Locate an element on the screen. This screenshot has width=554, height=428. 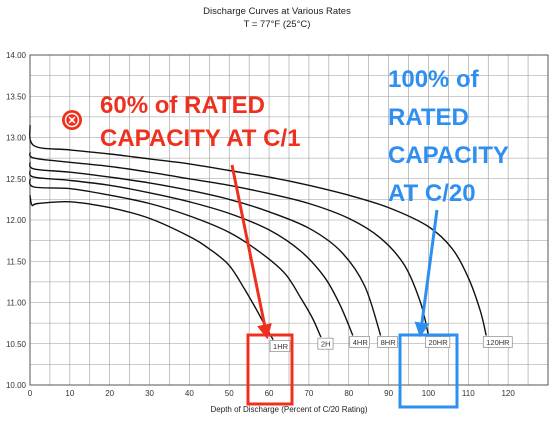
x-tick-label: 10 is located at coordinates (69, 393).